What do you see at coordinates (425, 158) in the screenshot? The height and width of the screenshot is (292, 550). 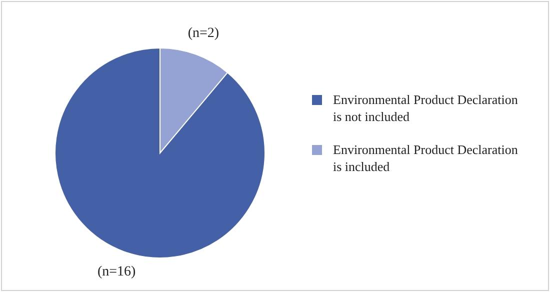 I see `legend-label: Environmental Product Declaration is included` at bounding box center [425, 158].